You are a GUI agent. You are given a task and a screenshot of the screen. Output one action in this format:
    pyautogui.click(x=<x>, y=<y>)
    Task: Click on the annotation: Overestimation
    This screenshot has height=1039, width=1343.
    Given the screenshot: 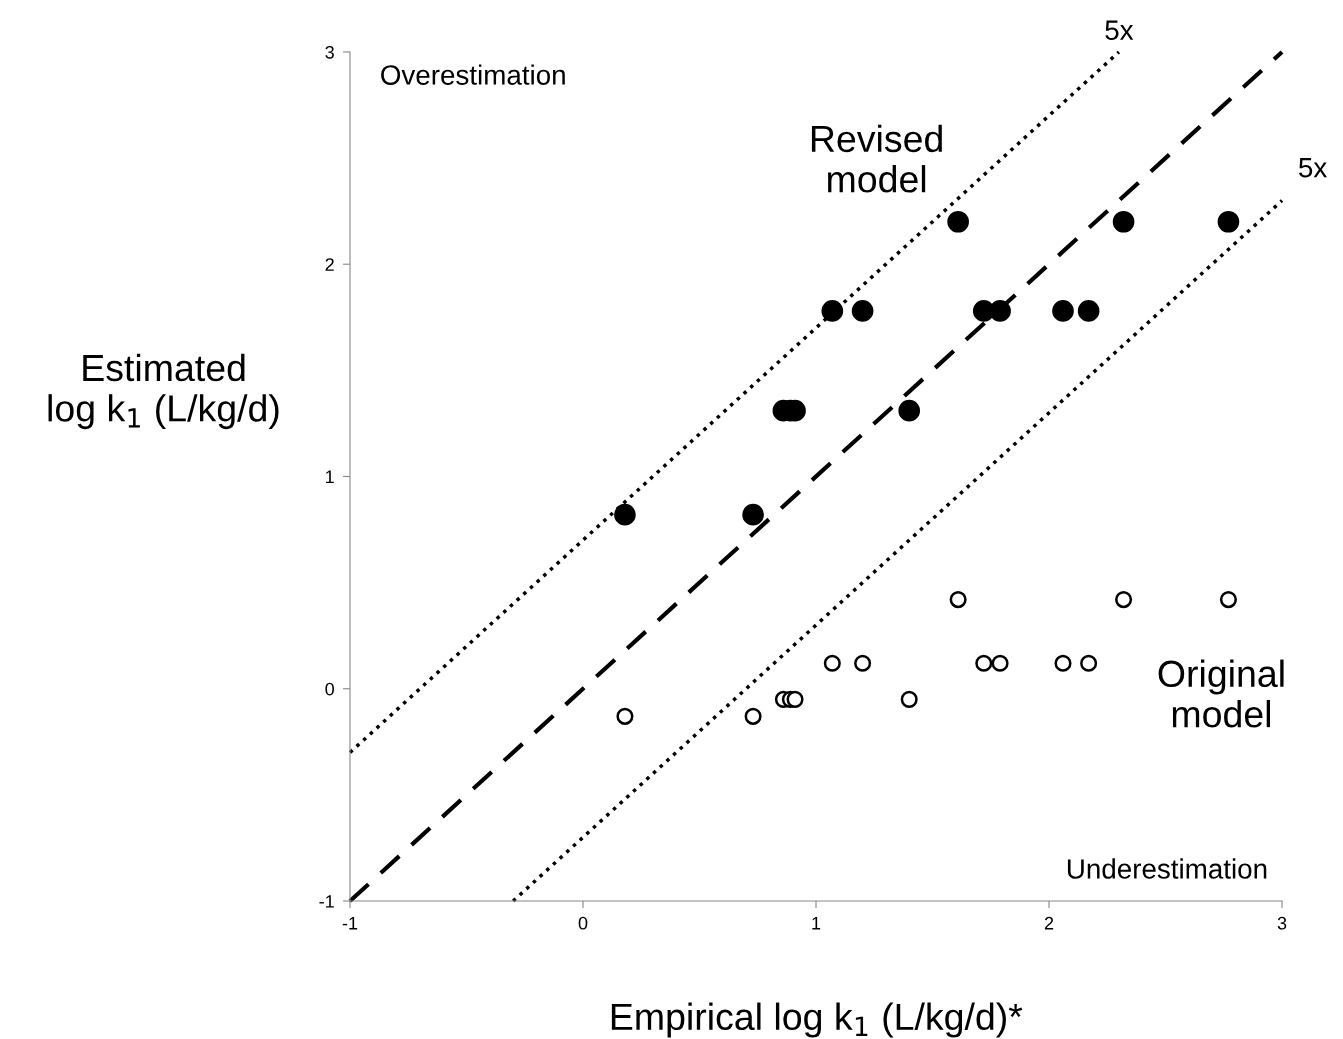 What is the action you would take?
    pyautogui.click(x=473, y=74)
    